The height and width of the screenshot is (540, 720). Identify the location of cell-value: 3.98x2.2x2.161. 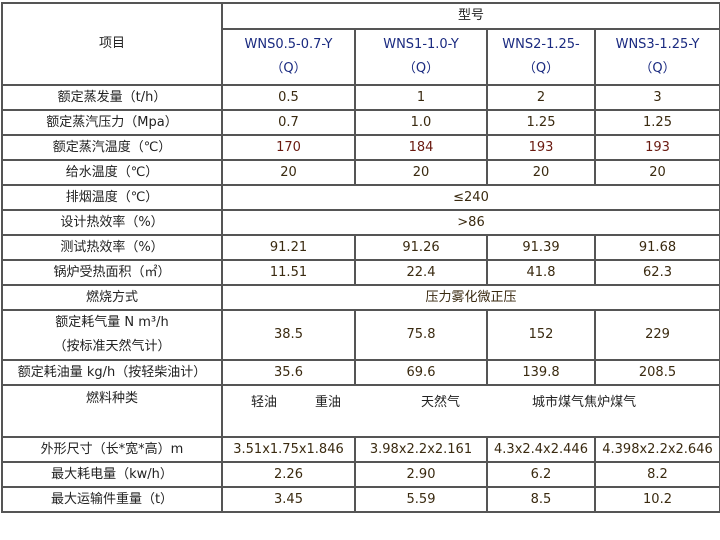
(421, 449).